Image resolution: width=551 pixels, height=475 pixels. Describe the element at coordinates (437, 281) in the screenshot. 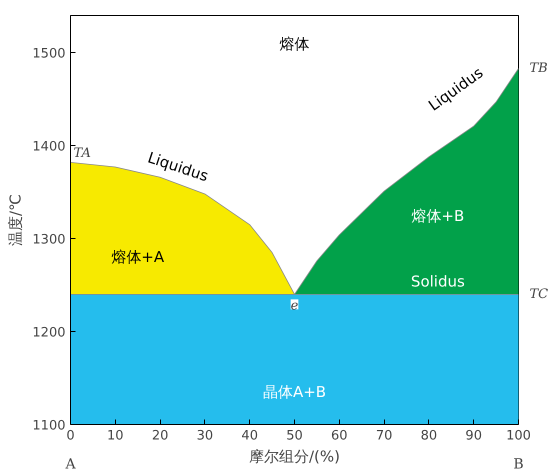

I see `annotation: Solidus` at that location.